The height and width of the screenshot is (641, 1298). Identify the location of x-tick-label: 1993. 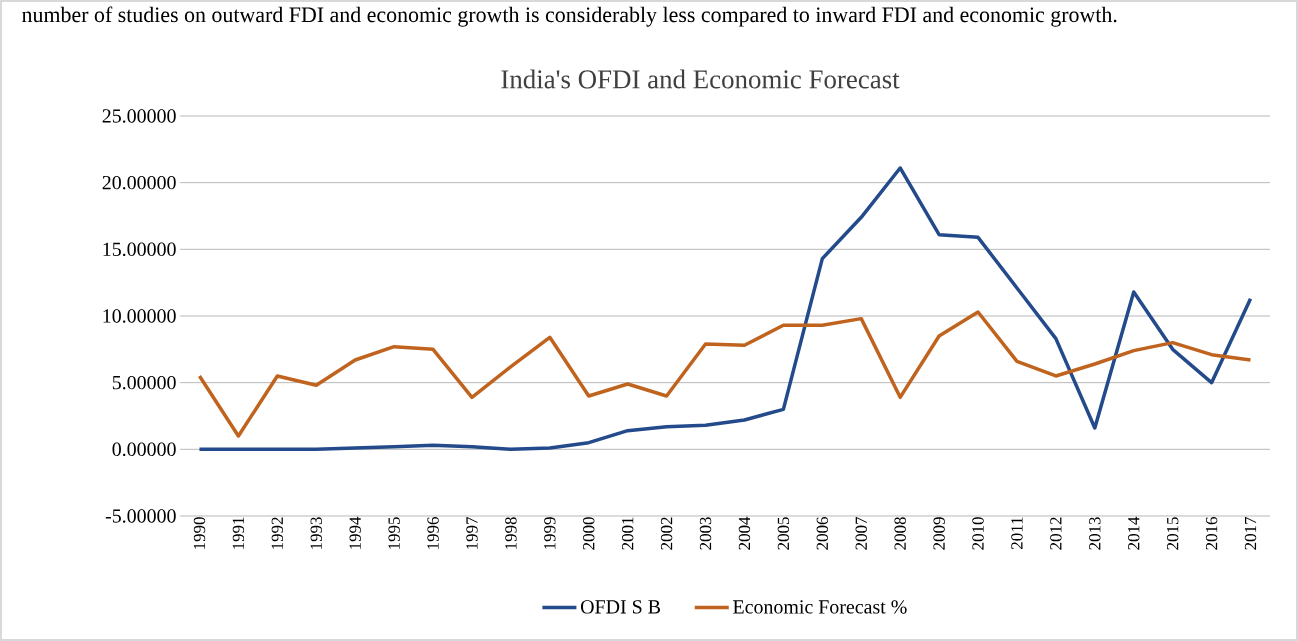
(316, 533).